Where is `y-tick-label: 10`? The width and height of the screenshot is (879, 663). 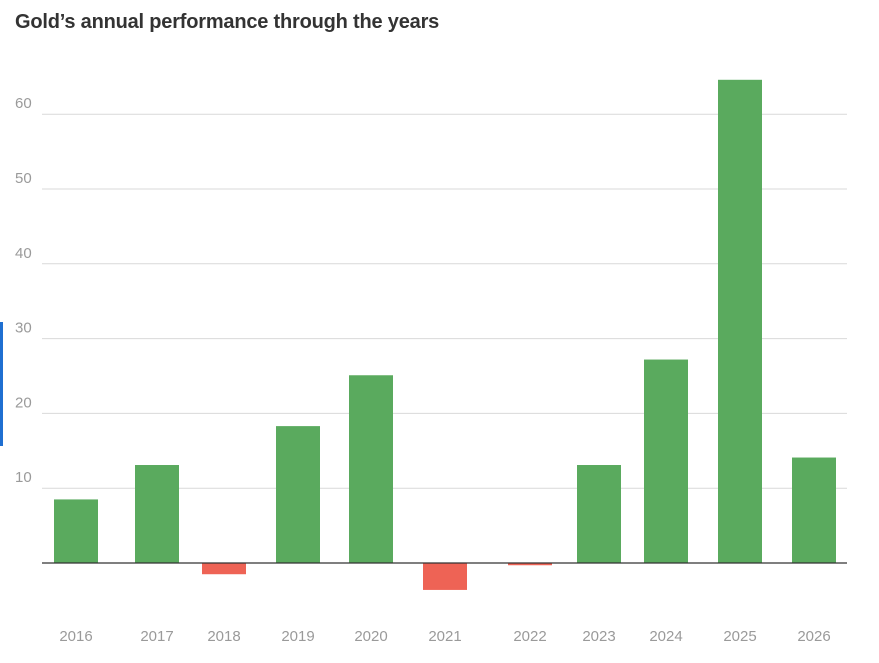 y-tick-label: 10 is located at coordinates (23, 477).